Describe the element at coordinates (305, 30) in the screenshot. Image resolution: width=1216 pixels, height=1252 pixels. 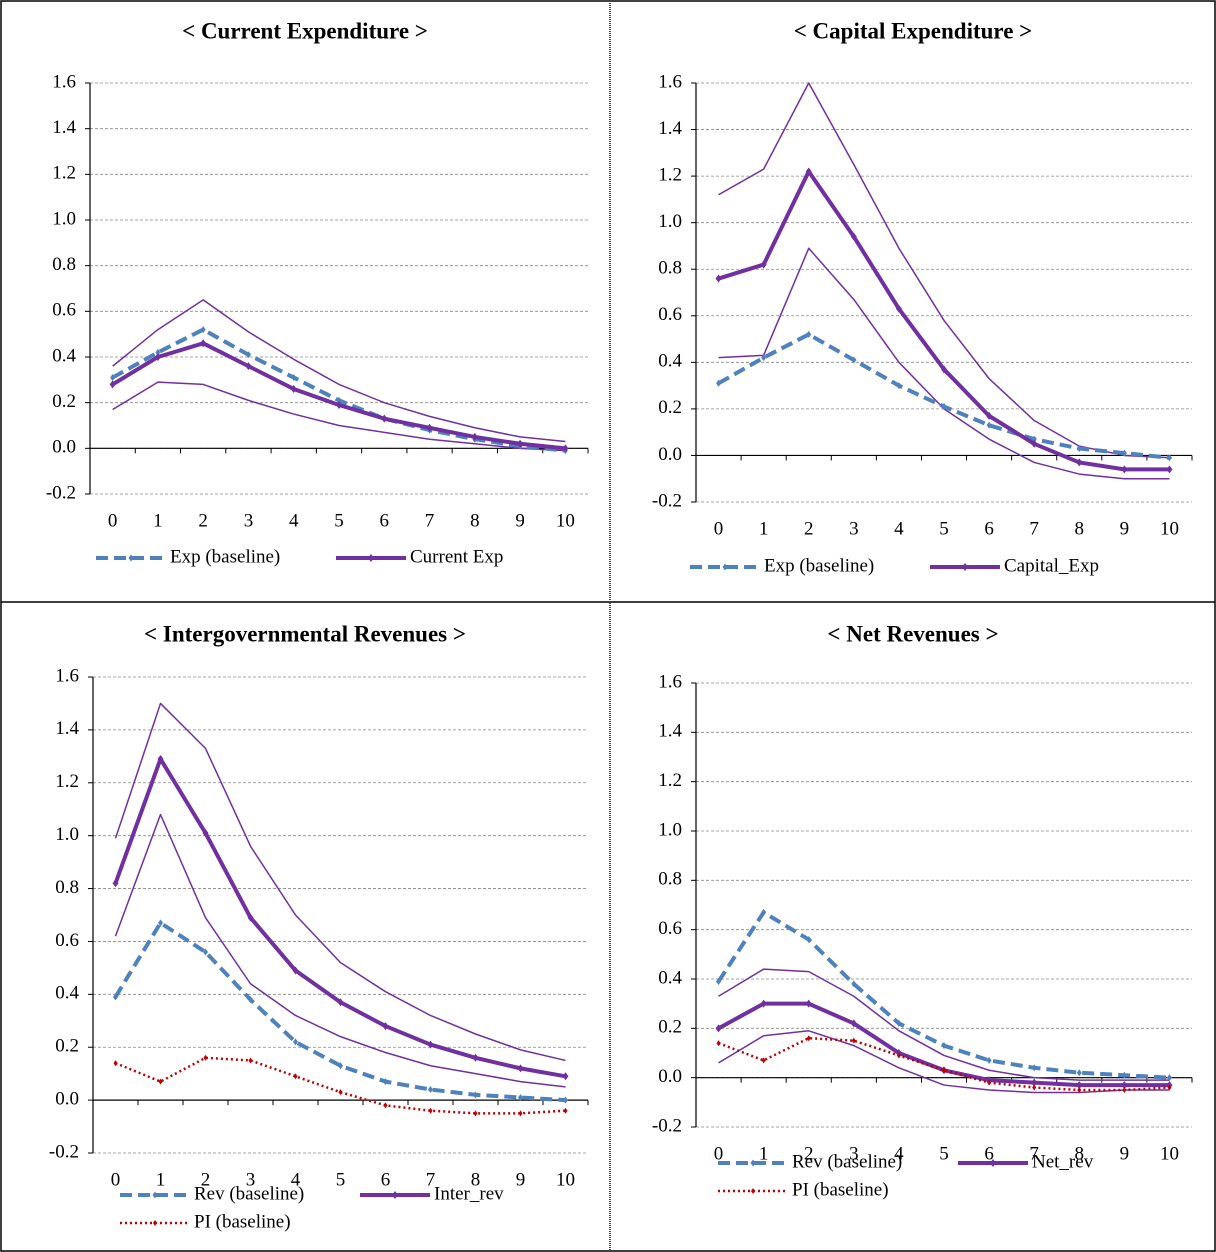
I see `chart-title: < Current Expenditure >` at that location.